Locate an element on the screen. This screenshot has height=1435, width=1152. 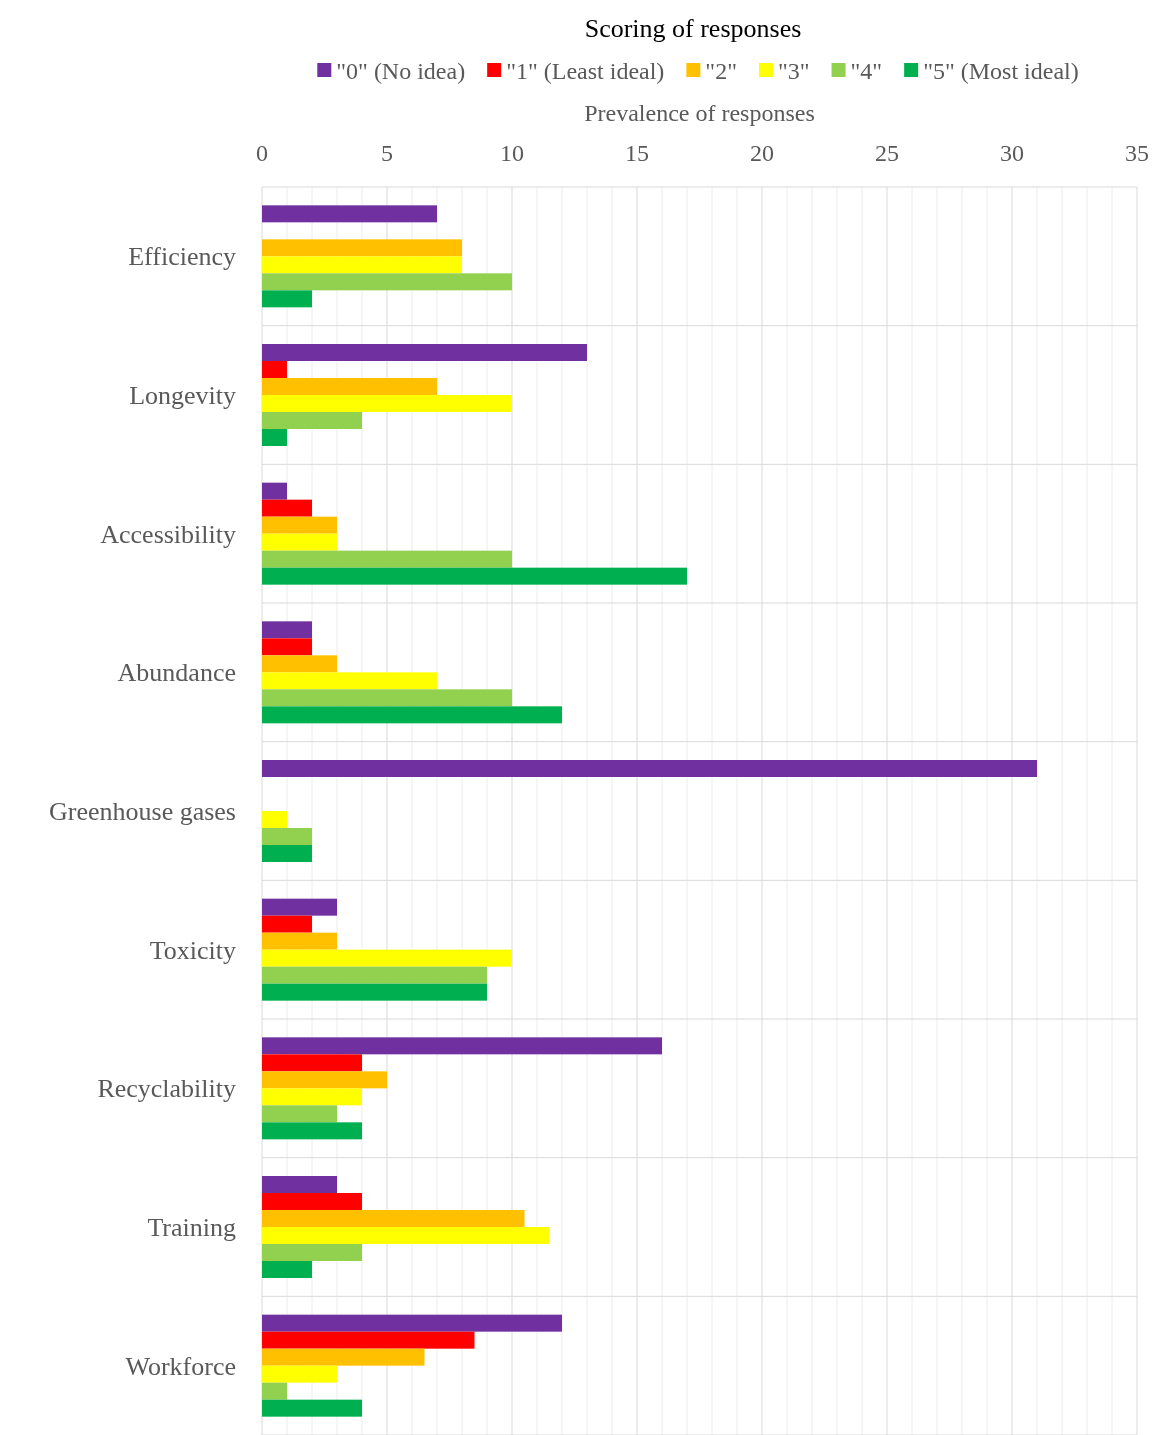
y-tick-label: Toxicity is located at coordinates (192, 950).